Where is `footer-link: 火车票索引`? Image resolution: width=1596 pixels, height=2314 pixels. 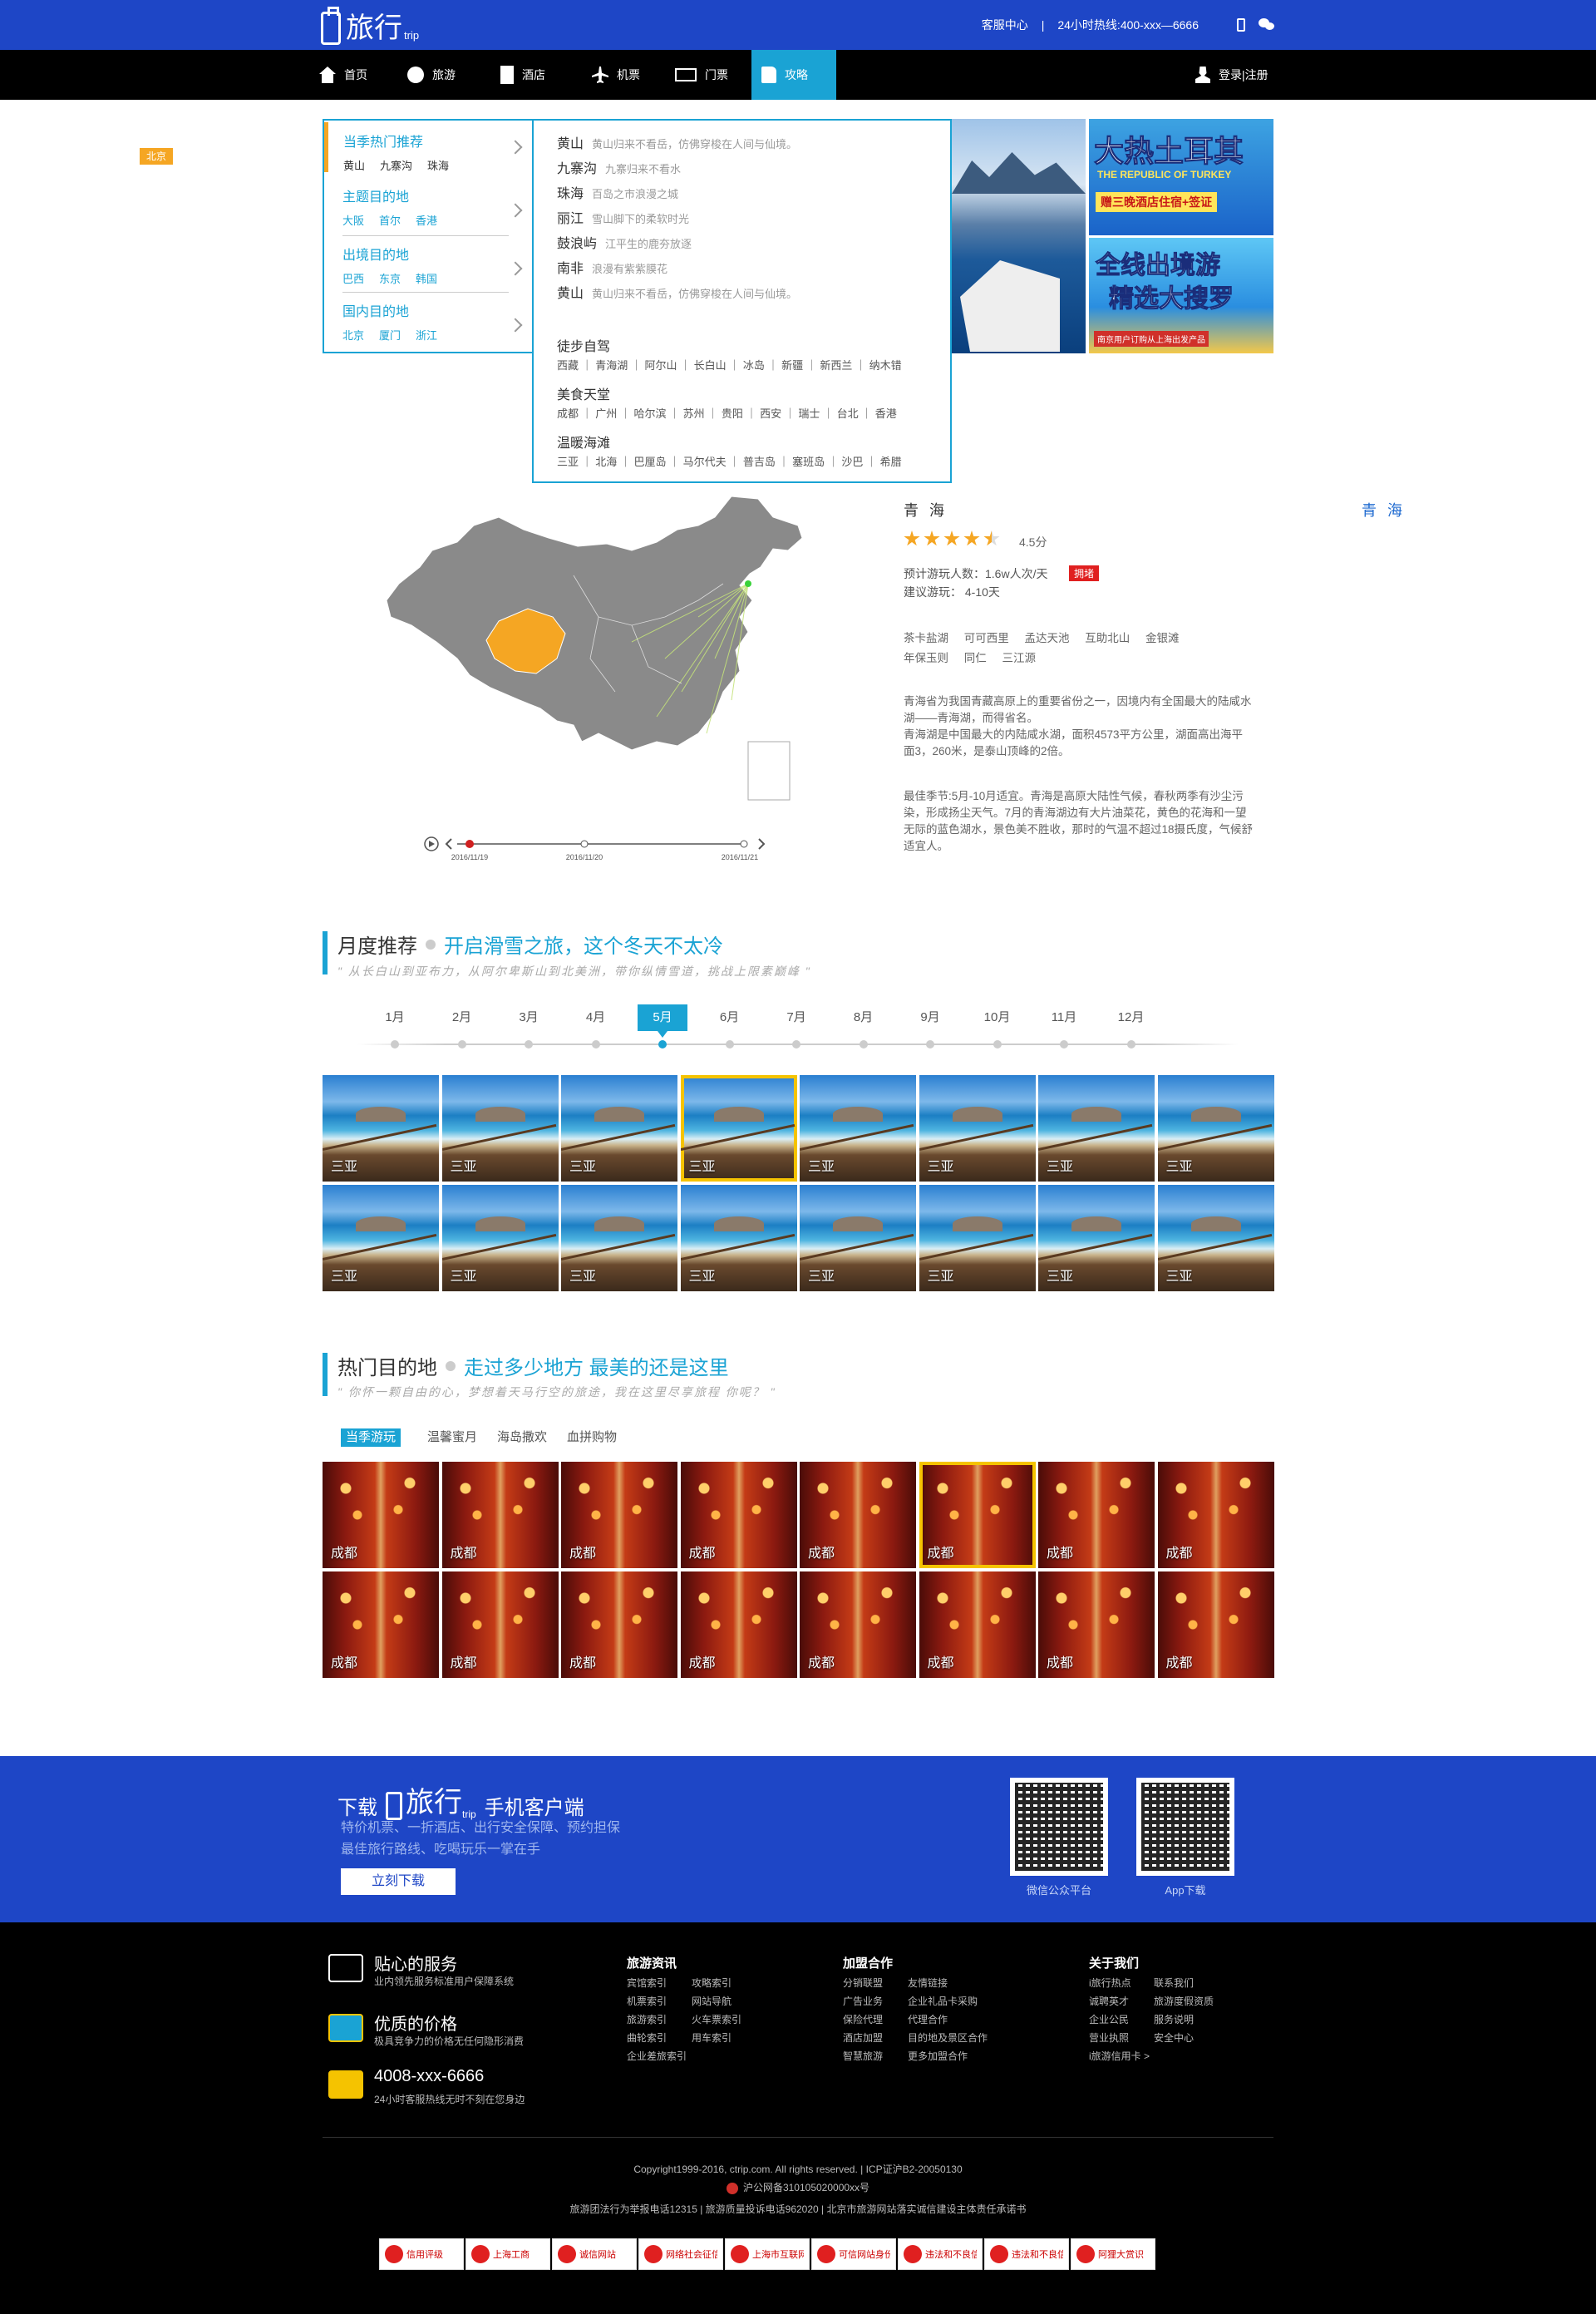 footer-link: 火车票索引 is located at coordinates (717, 2020).